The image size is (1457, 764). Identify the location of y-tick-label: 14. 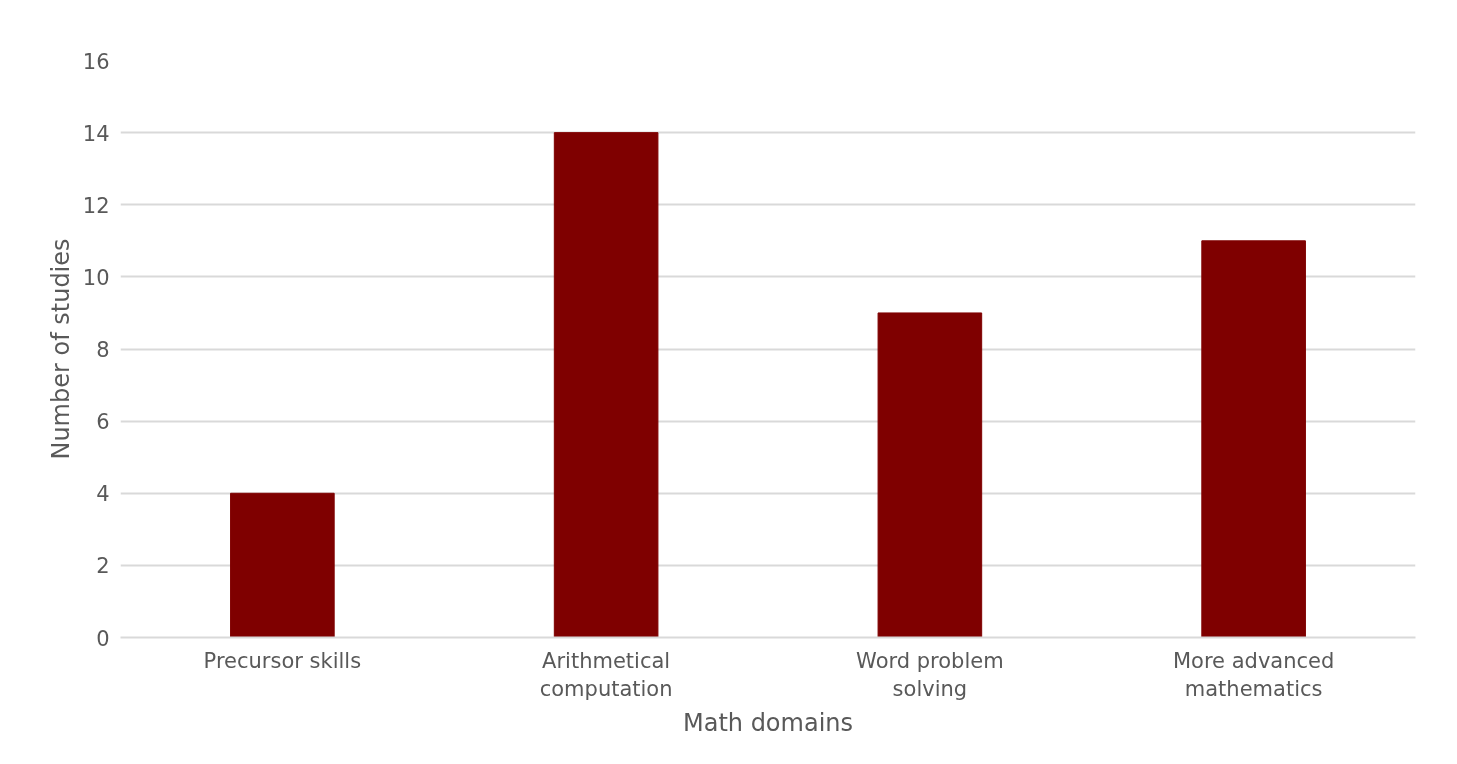
(96, 133).